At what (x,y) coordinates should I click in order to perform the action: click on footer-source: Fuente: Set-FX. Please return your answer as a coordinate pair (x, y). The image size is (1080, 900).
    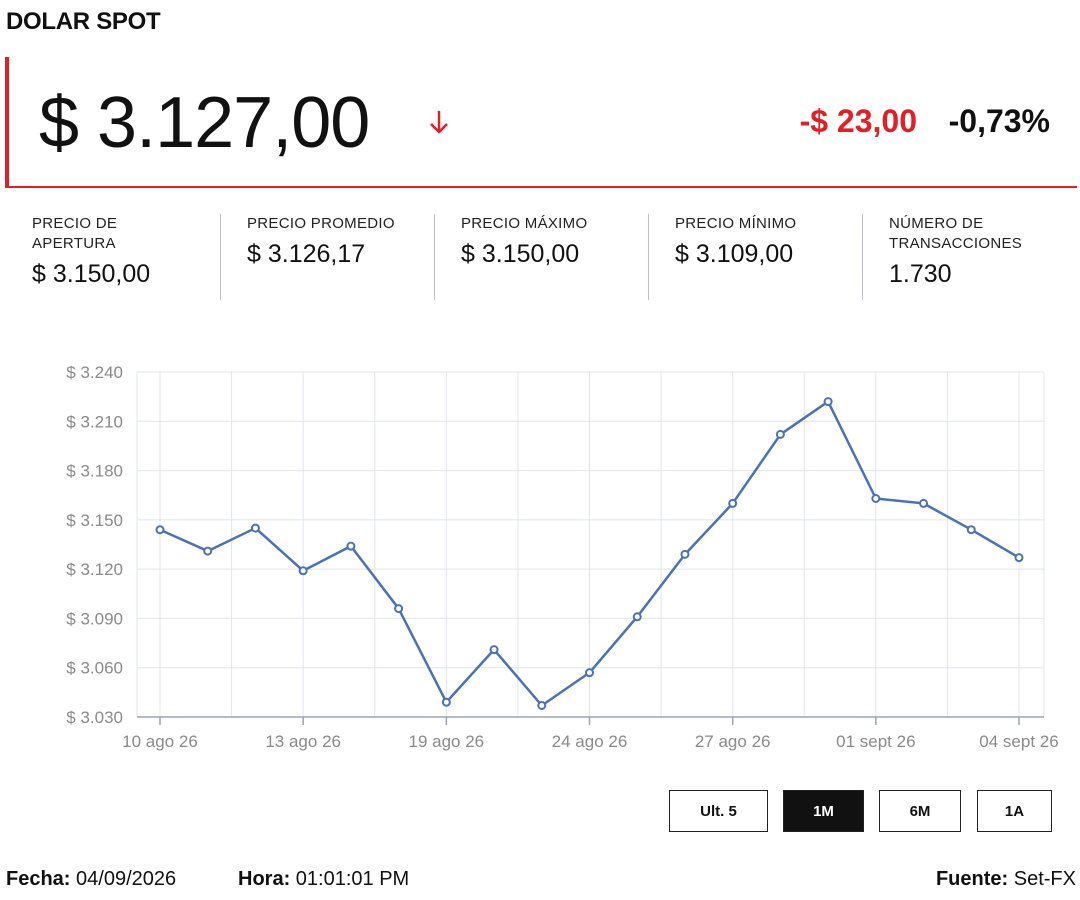
    Looking at the image, I should click on (1006, 879).